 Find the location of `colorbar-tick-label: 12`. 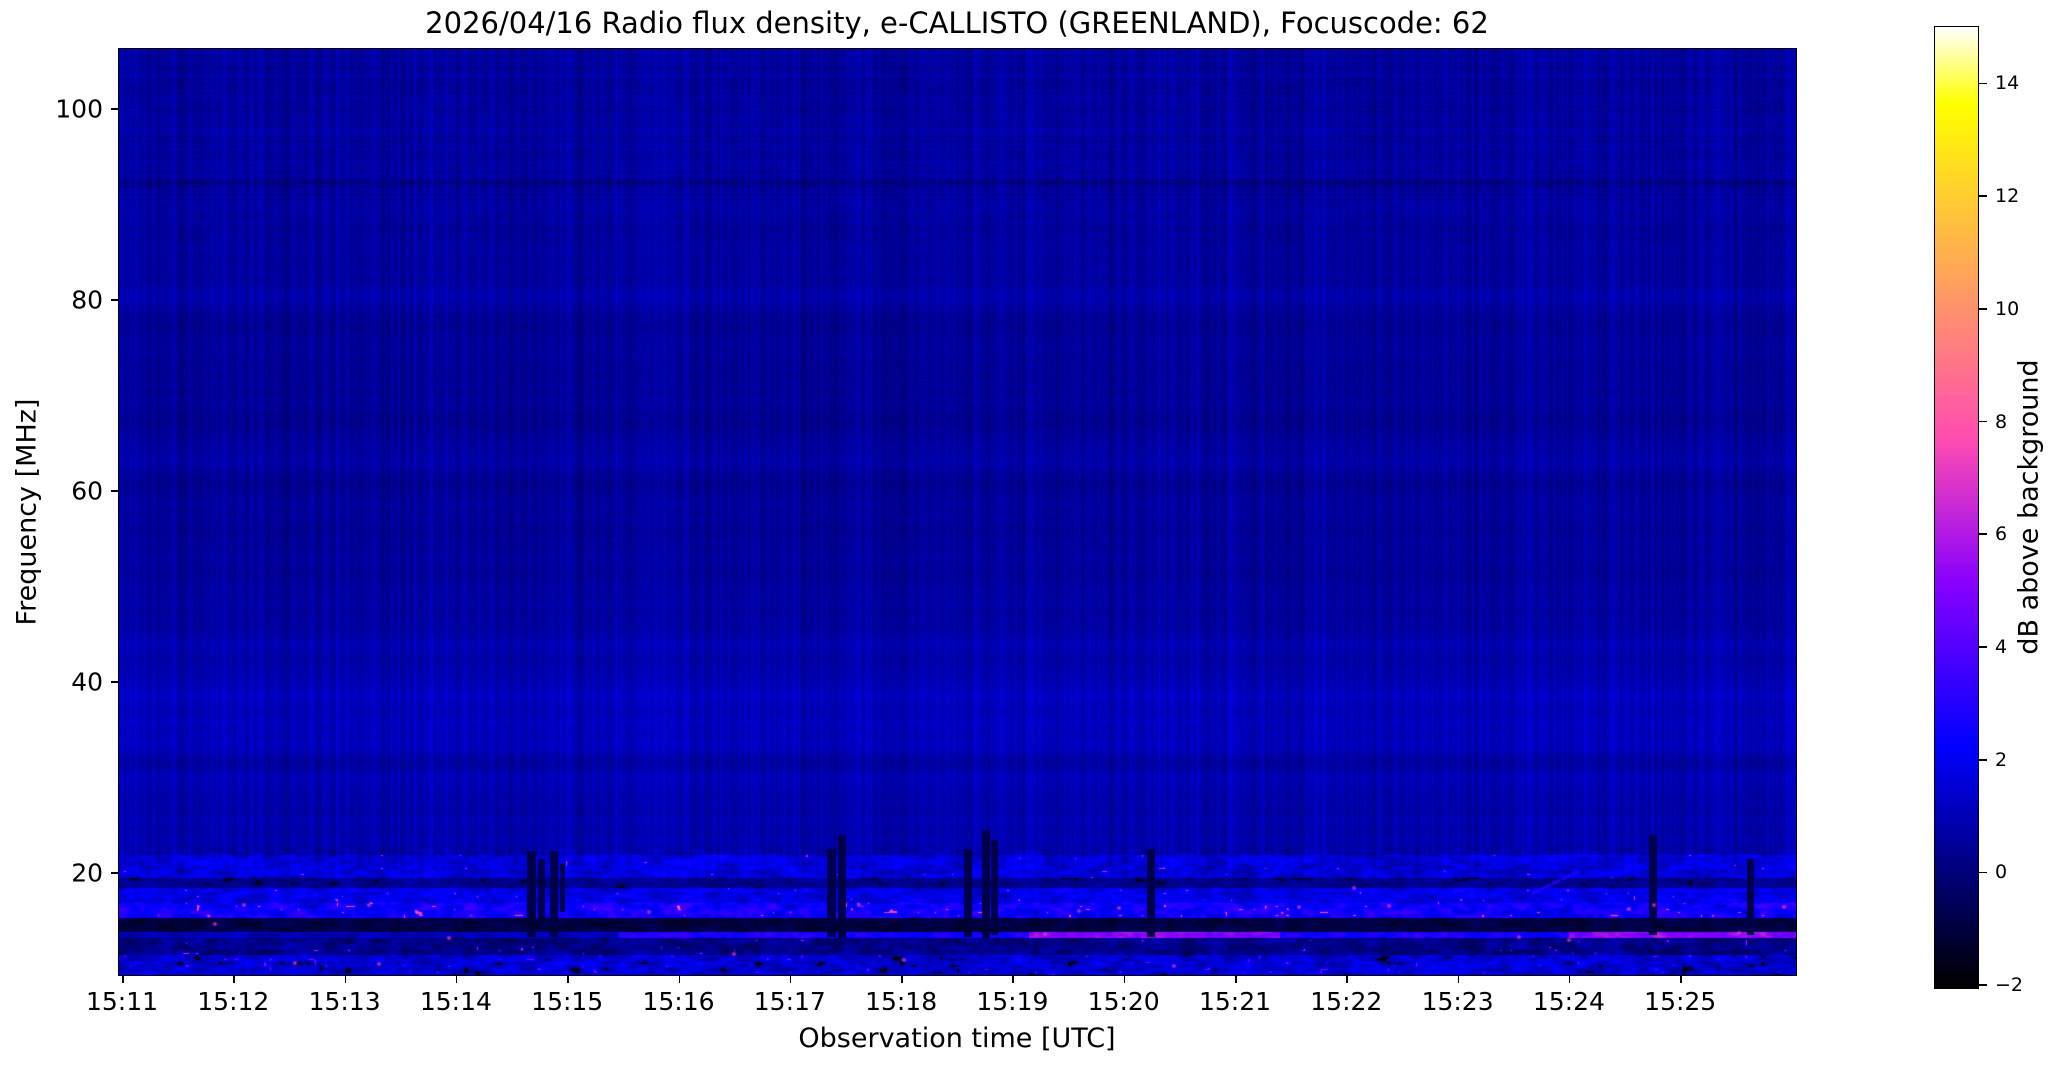

colorbar-tick-label: 12 is located at coordinates (2007, 196).